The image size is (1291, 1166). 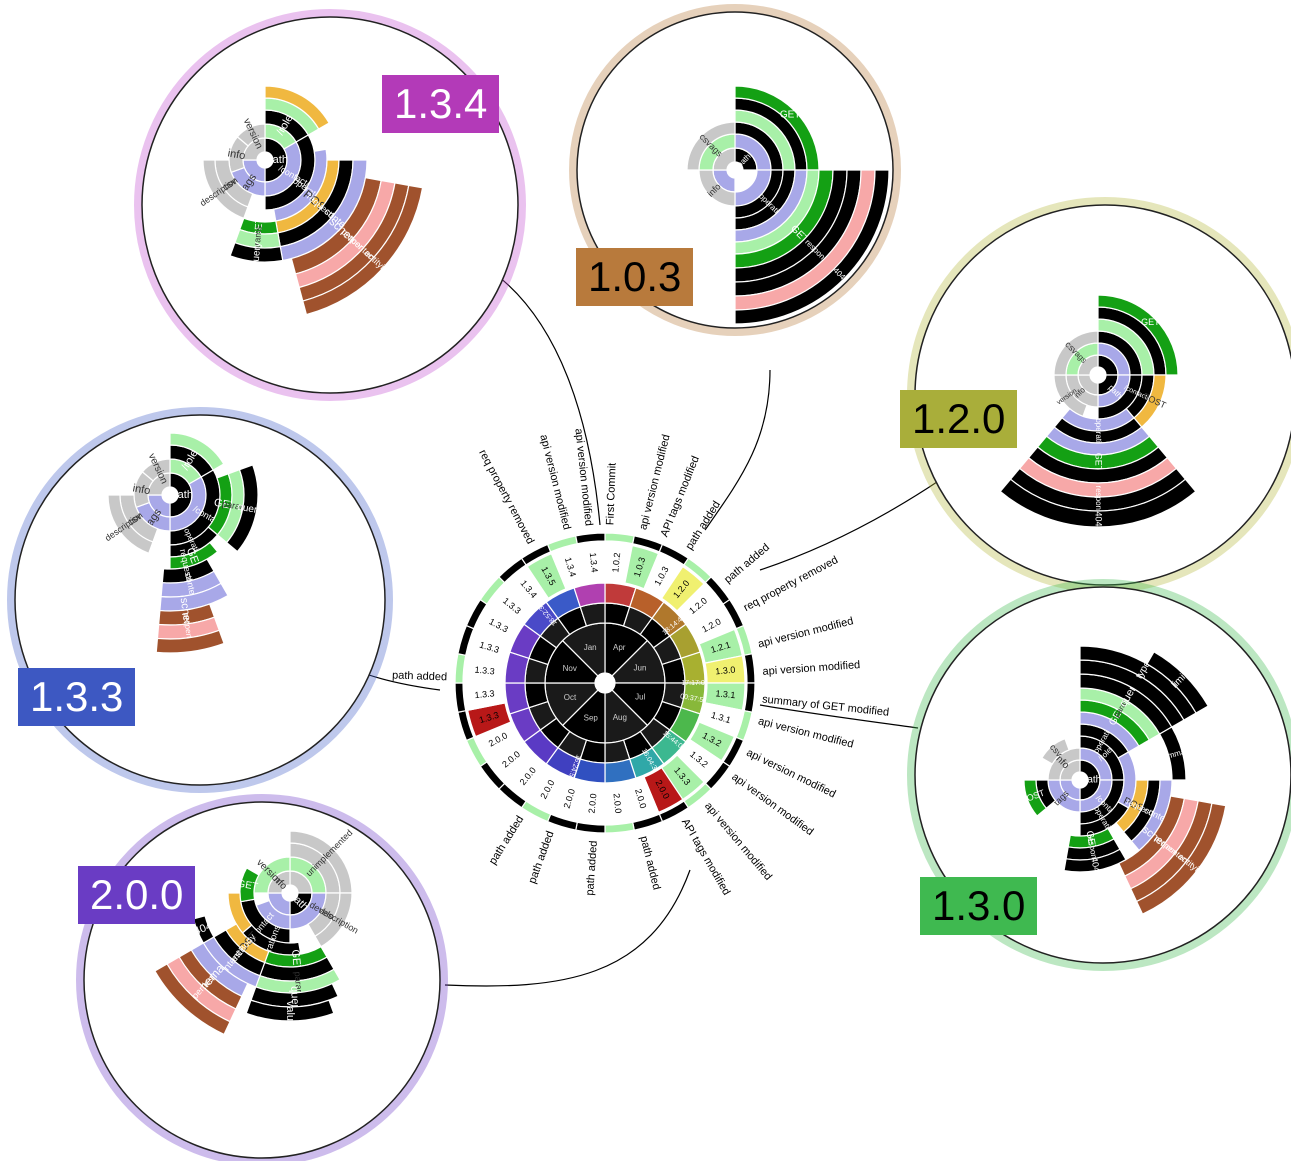 I want to click on segment-label: 1.0.2, so click(x=616, y=562).